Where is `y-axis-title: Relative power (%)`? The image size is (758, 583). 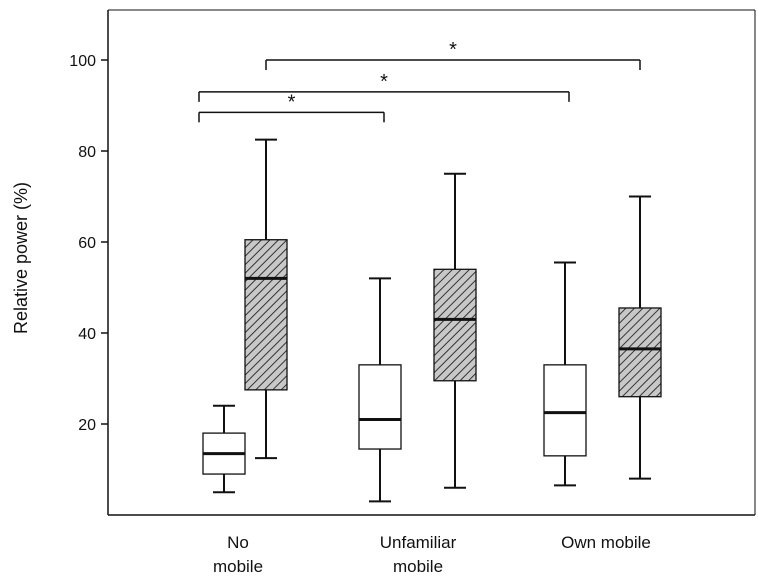
y-axis-title: Relative power (%) is located at coordinates (21, 258).